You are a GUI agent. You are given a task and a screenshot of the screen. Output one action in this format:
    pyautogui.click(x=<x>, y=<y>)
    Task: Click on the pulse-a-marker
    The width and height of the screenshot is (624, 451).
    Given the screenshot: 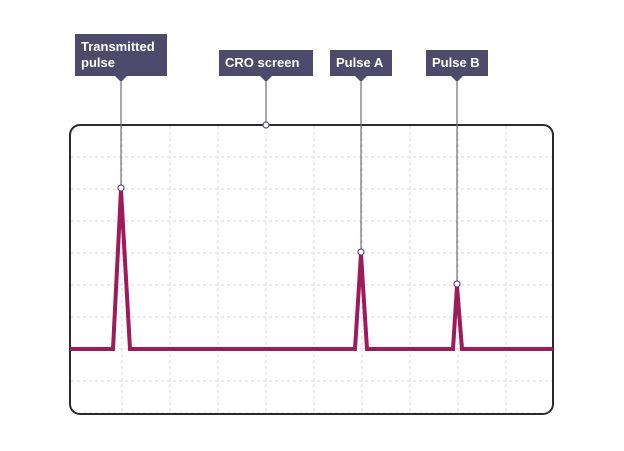 What is the action you would take?
    pyautogui.click(x=361, y=252)
    